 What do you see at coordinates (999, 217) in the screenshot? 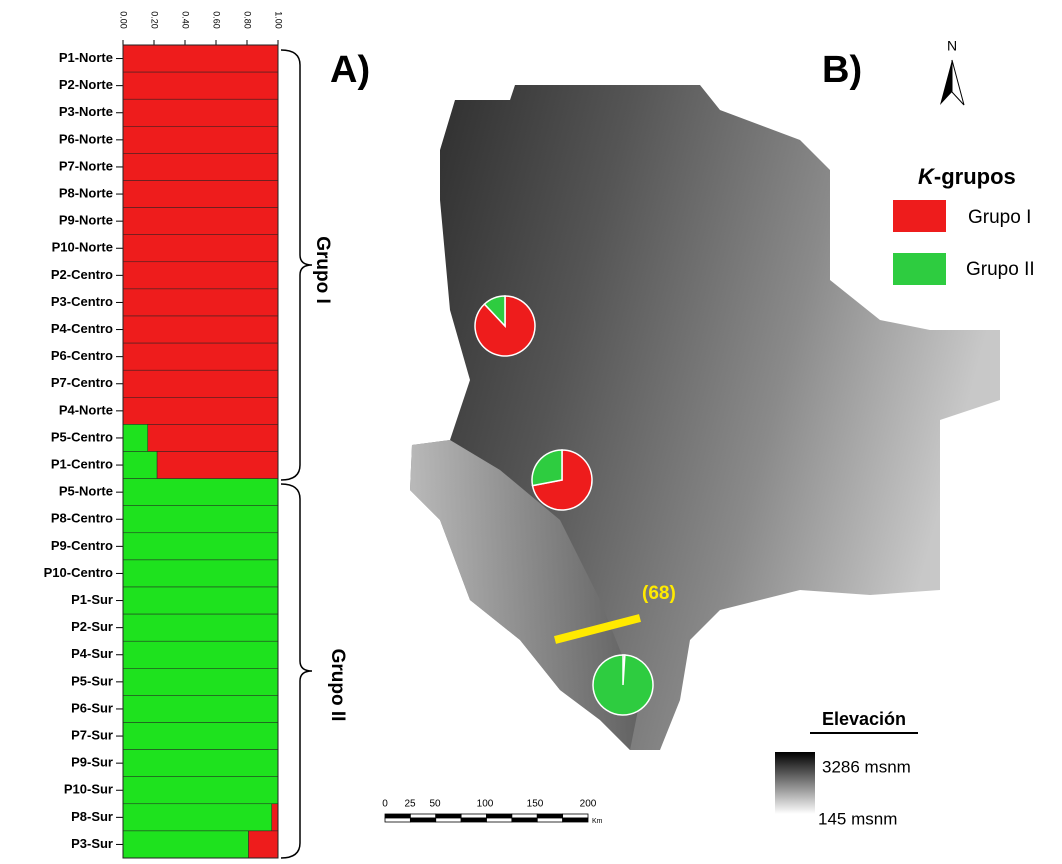
I see `legend-label: Grupo I` at bounding box center [999, 217].